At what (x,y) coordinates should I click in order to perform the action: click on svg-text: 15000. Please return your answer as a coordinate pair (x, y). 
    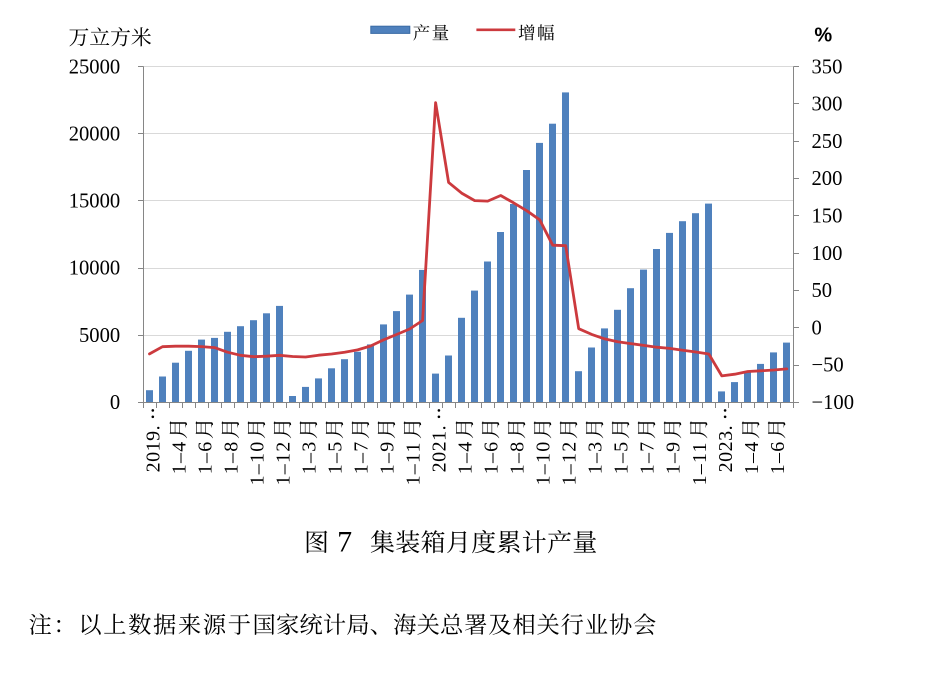
    Looking at the image, I should click on (94, 202).